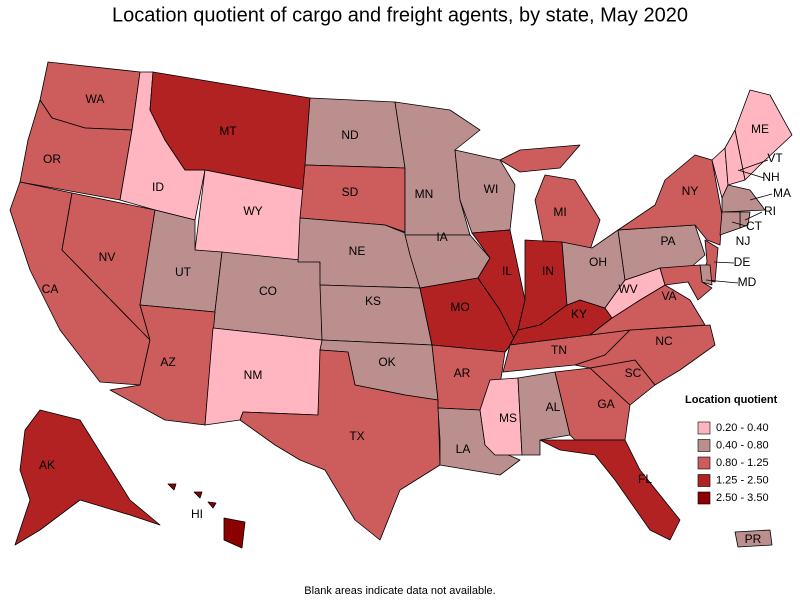  I want to click on state-label: IN, so click(548, 271).